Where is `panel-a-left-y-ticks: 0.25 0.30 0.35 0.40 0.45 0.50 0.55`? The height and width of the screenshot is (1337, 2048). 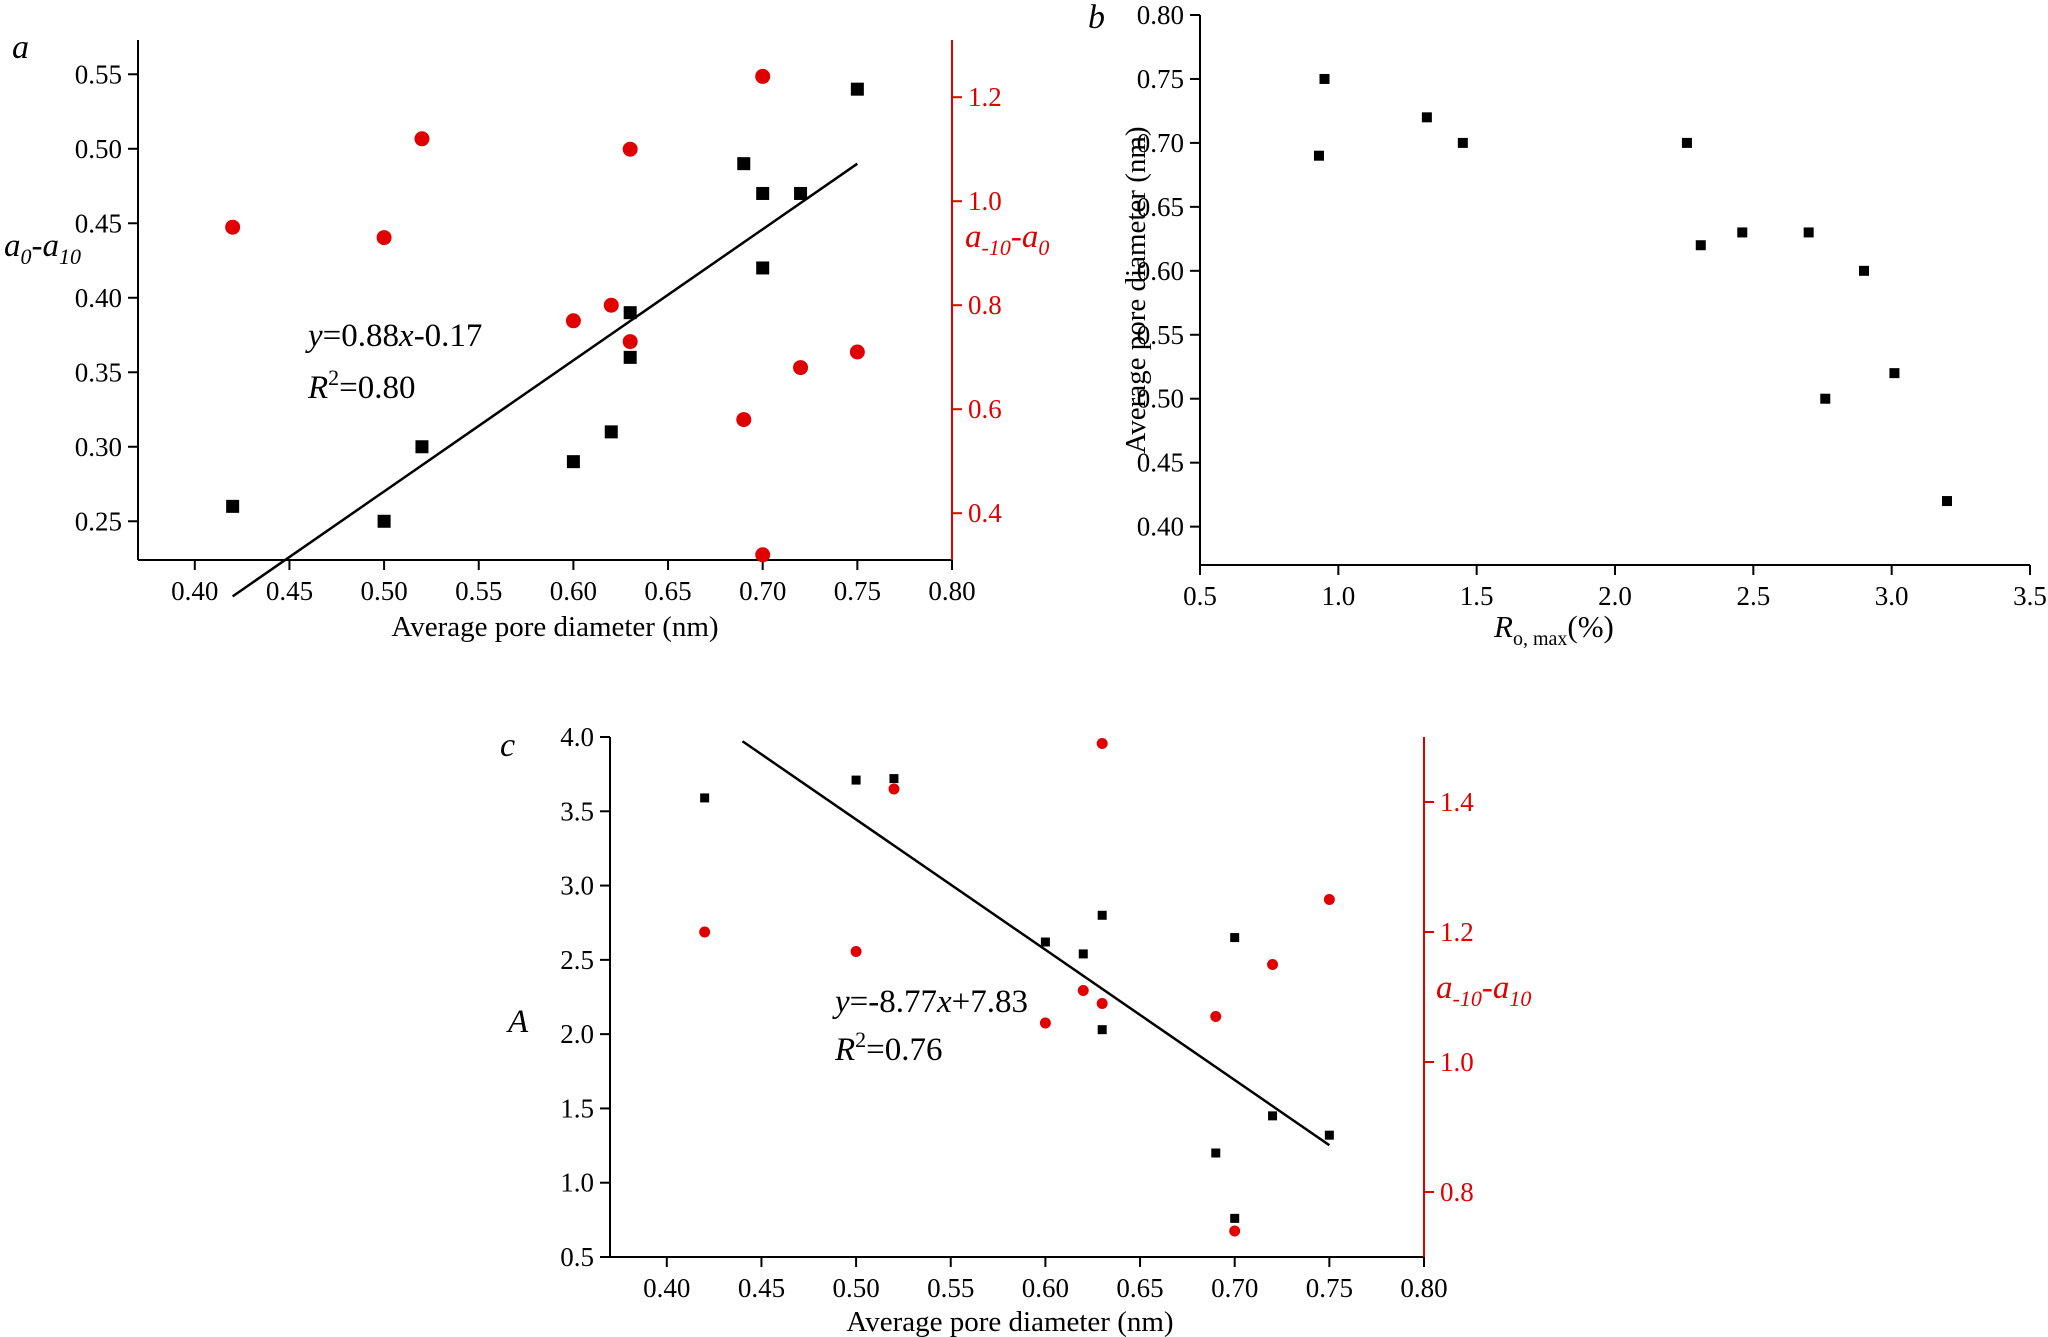
panel-a-left-y-ticks: 0.25 0.30 0.35 0.40 0.45 0.50 0.55 is located at coordinates (106, 297).